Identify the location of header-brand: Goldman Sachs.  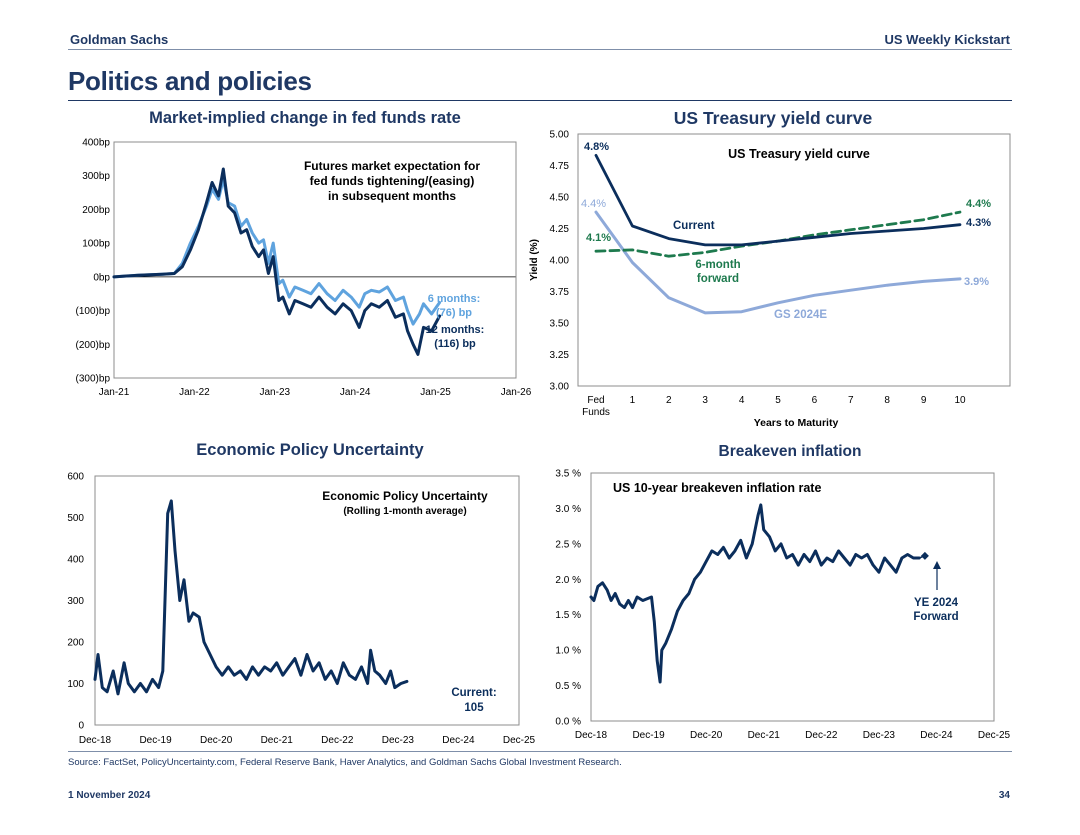
(119, 39).